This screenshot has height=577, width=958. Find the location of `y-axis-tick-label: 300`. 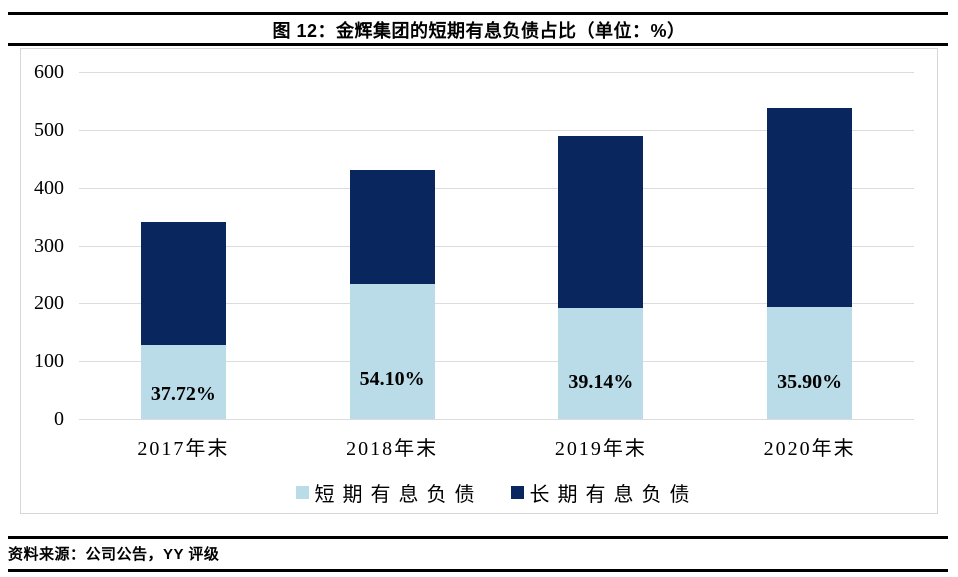

y-axis-tick-label: 300 is located at coordinates (49, 245).